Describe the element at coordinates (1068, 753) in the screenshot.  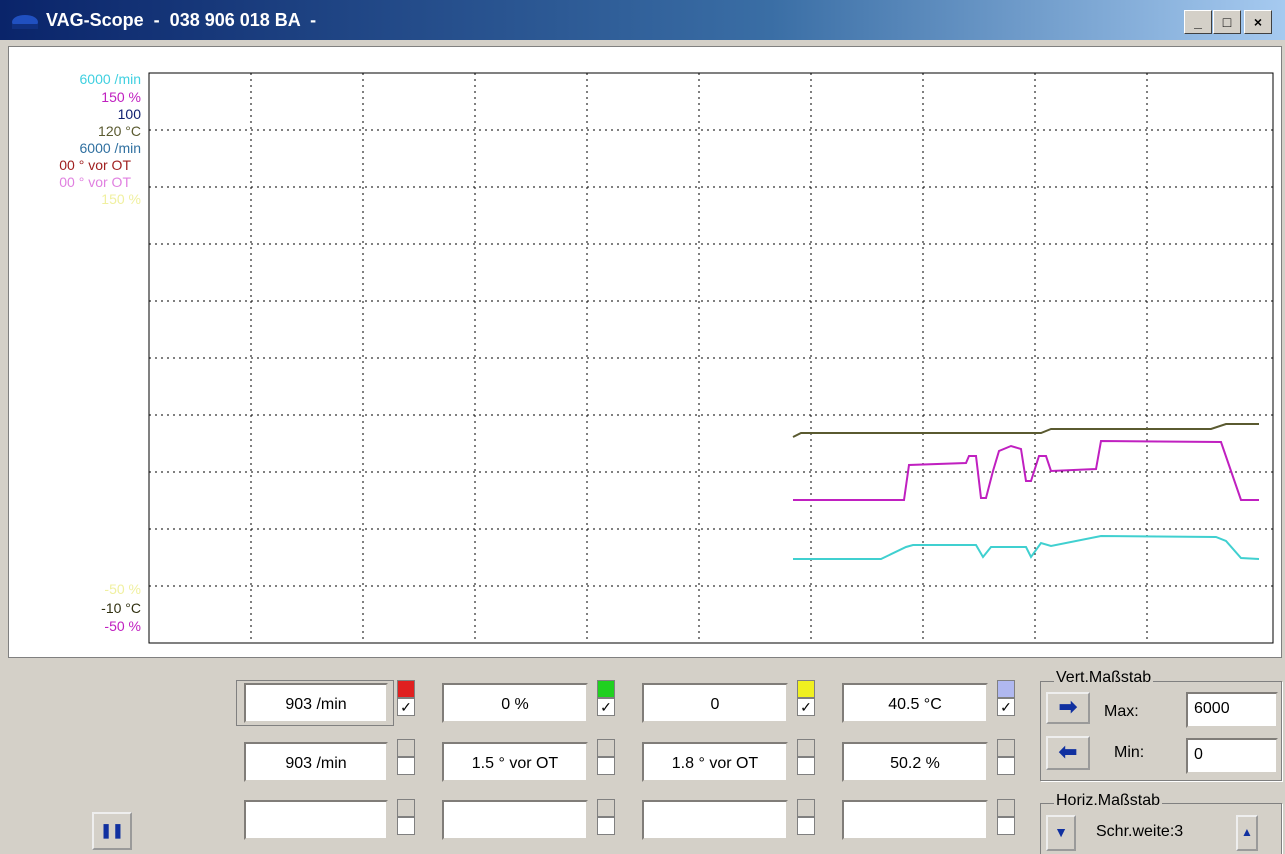
I see `decrease-button: ⬅` at that location.